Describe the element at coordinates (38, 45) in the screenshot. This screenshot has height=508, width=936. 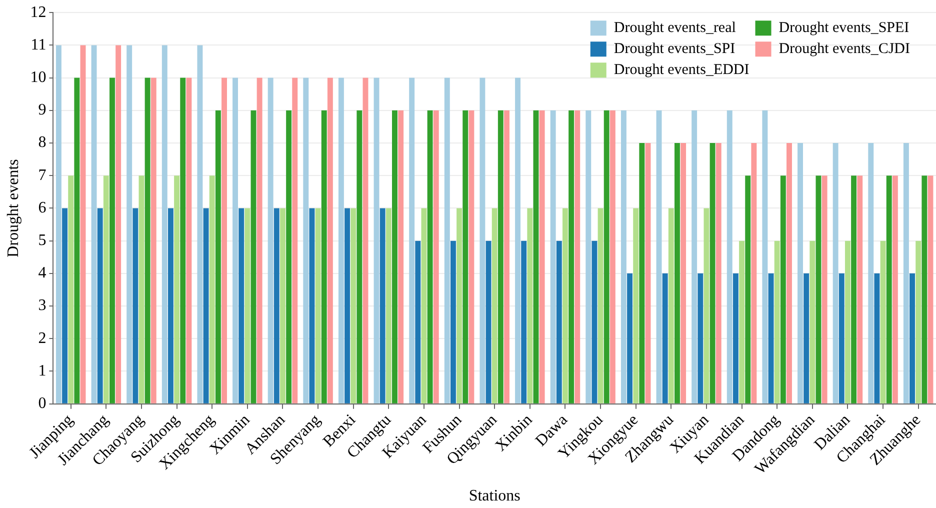
I see `y-tick-label: 11` at that location.